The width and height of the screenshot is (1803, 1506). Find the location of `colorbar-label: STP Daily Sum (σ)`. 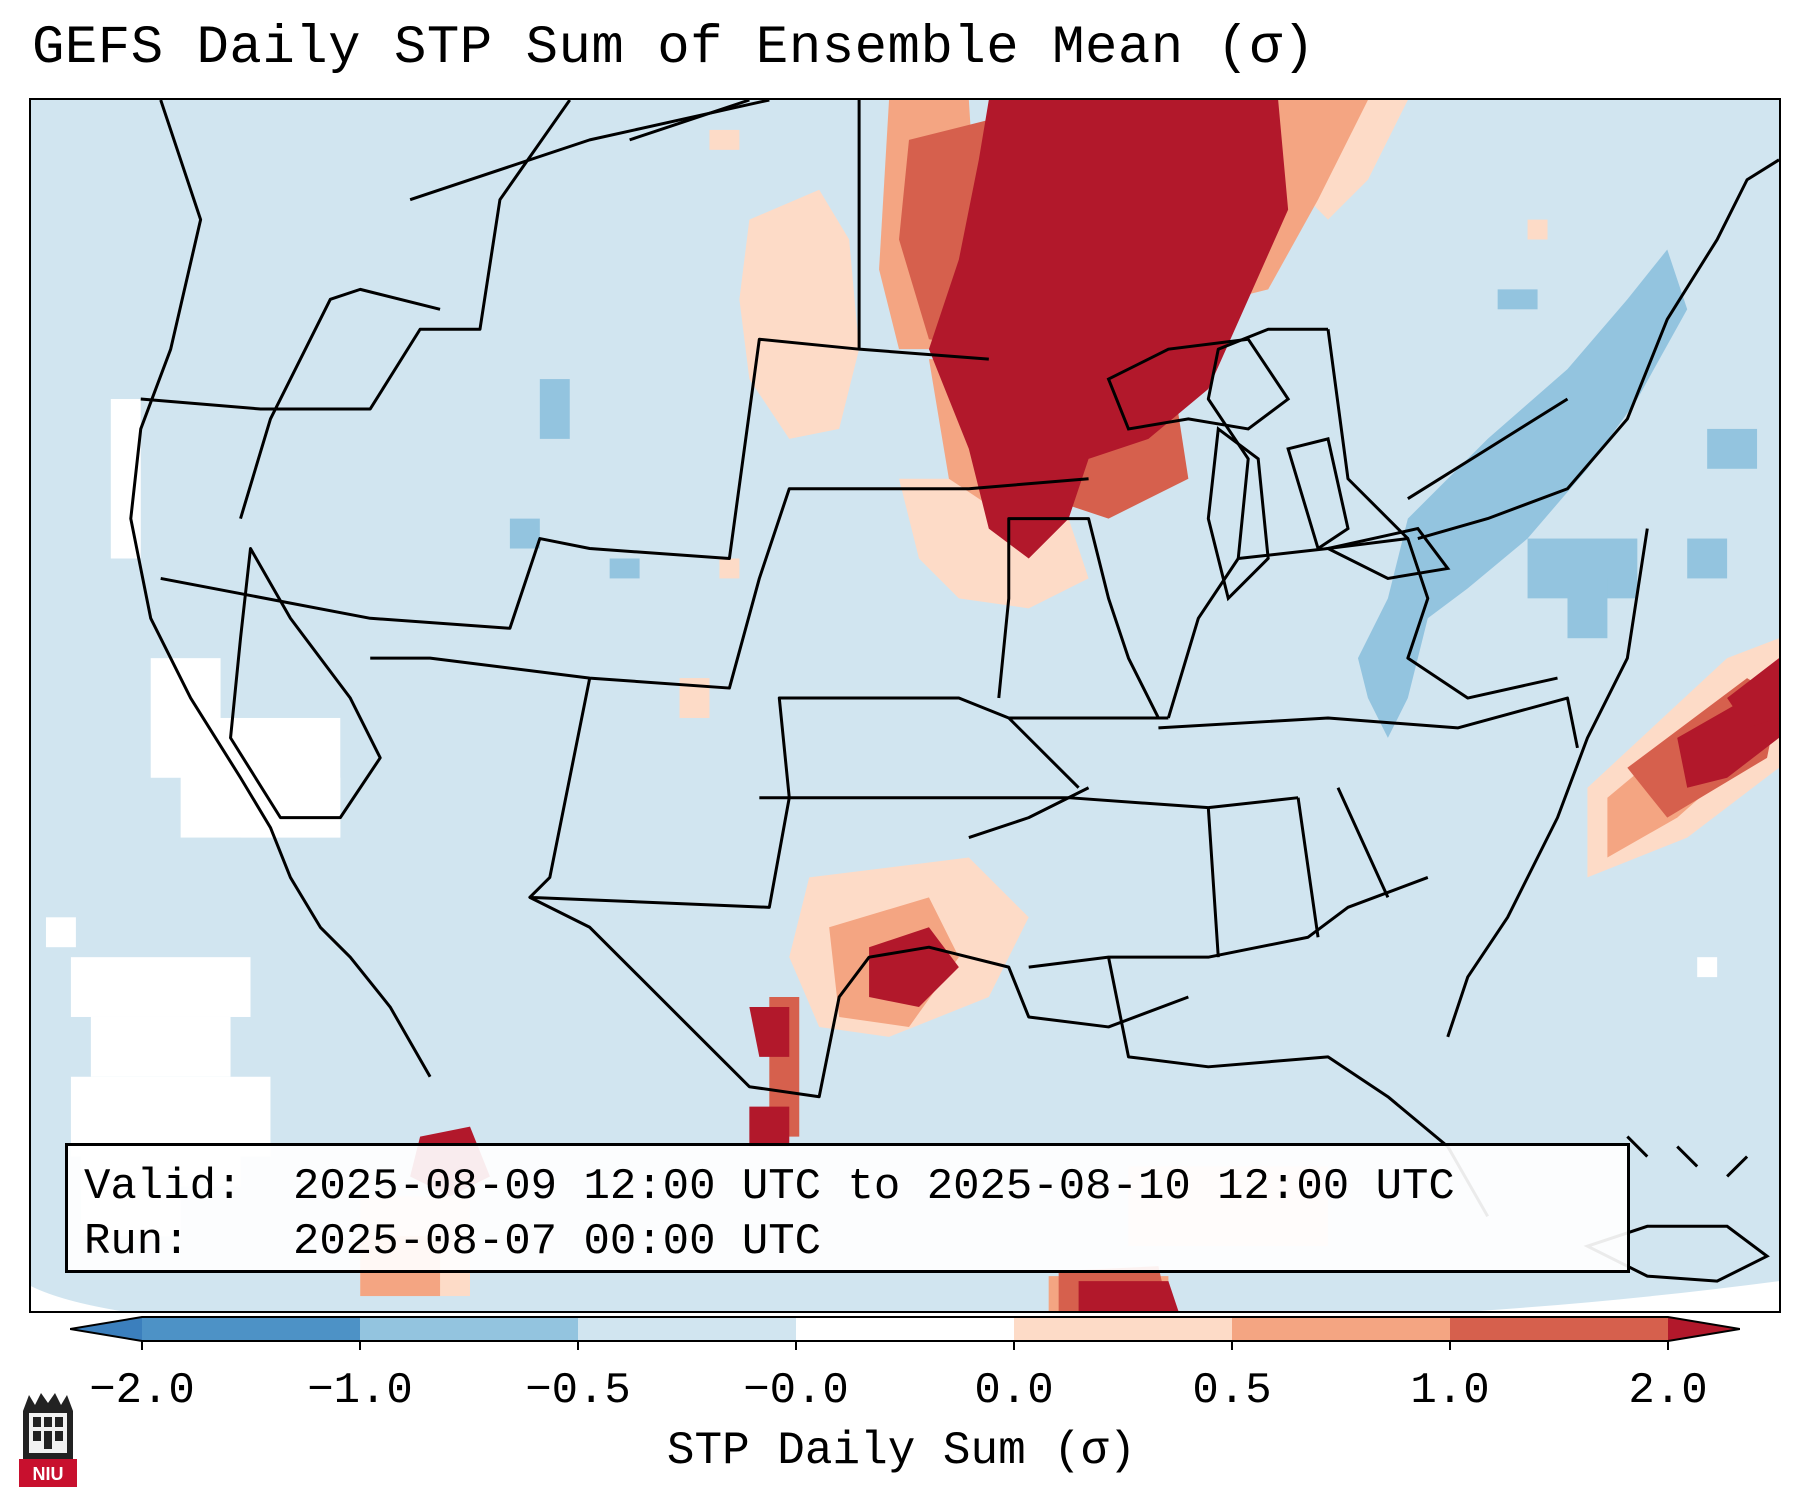

colorbar-label: STP Daily Sum (σ) is located at coordinates (901, 1451).